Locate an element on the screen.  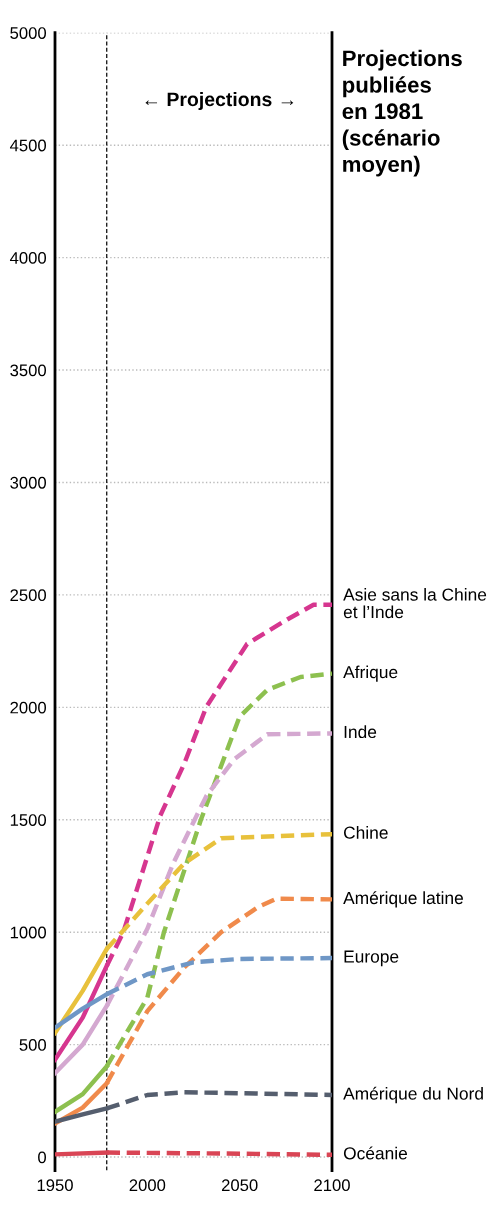
y-tick-label: 5000 is located at coordinates (28, 33).